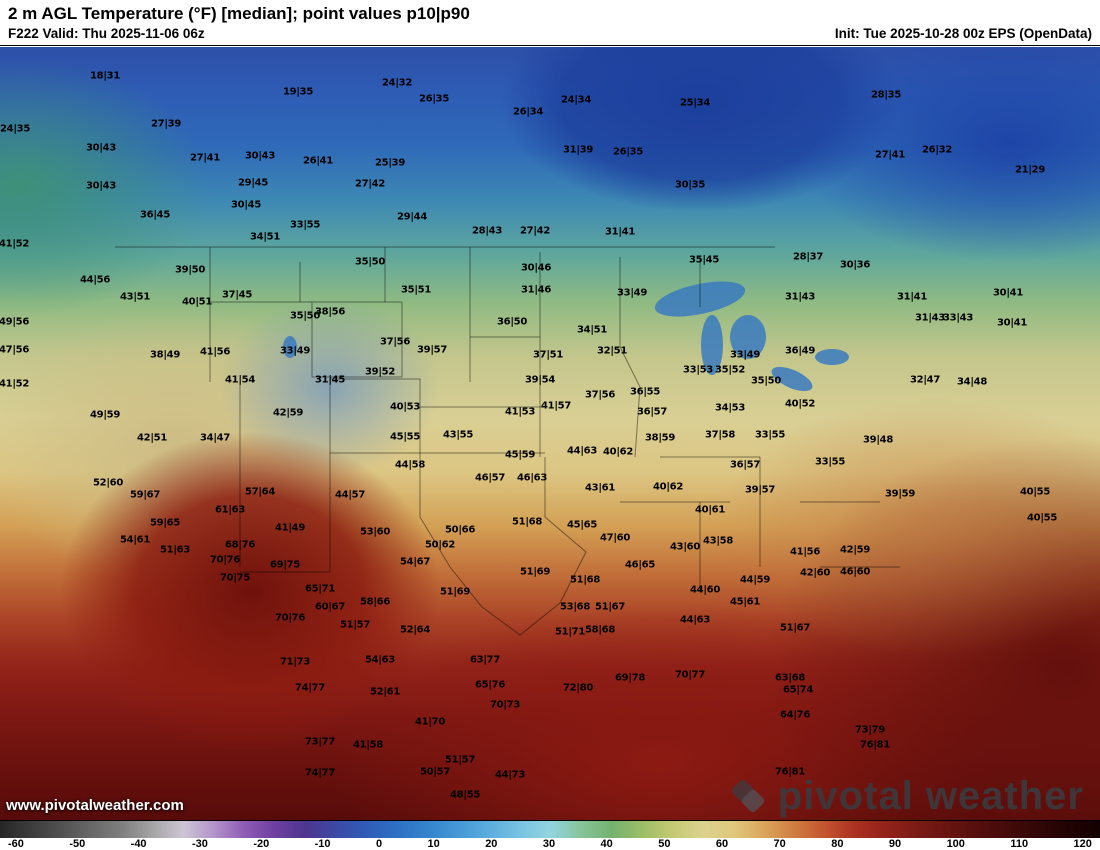  I want to click on lakes, so click(566, 336).